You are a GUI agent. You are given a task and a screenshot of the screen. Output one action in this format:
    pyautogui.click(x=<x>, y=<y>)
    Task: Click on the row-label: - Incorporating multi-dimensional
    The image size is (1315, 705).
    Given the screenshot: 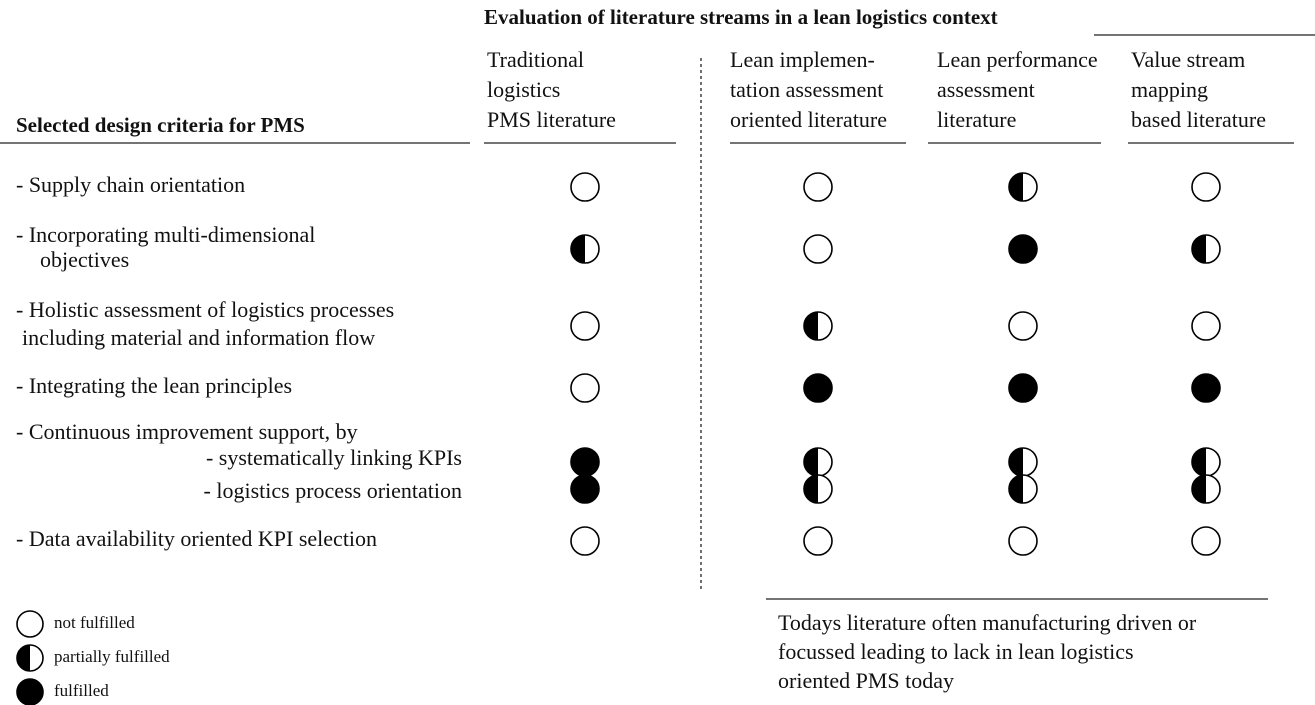 What is the action you would take?
    pyautogui.click(x=165, y=234)
    